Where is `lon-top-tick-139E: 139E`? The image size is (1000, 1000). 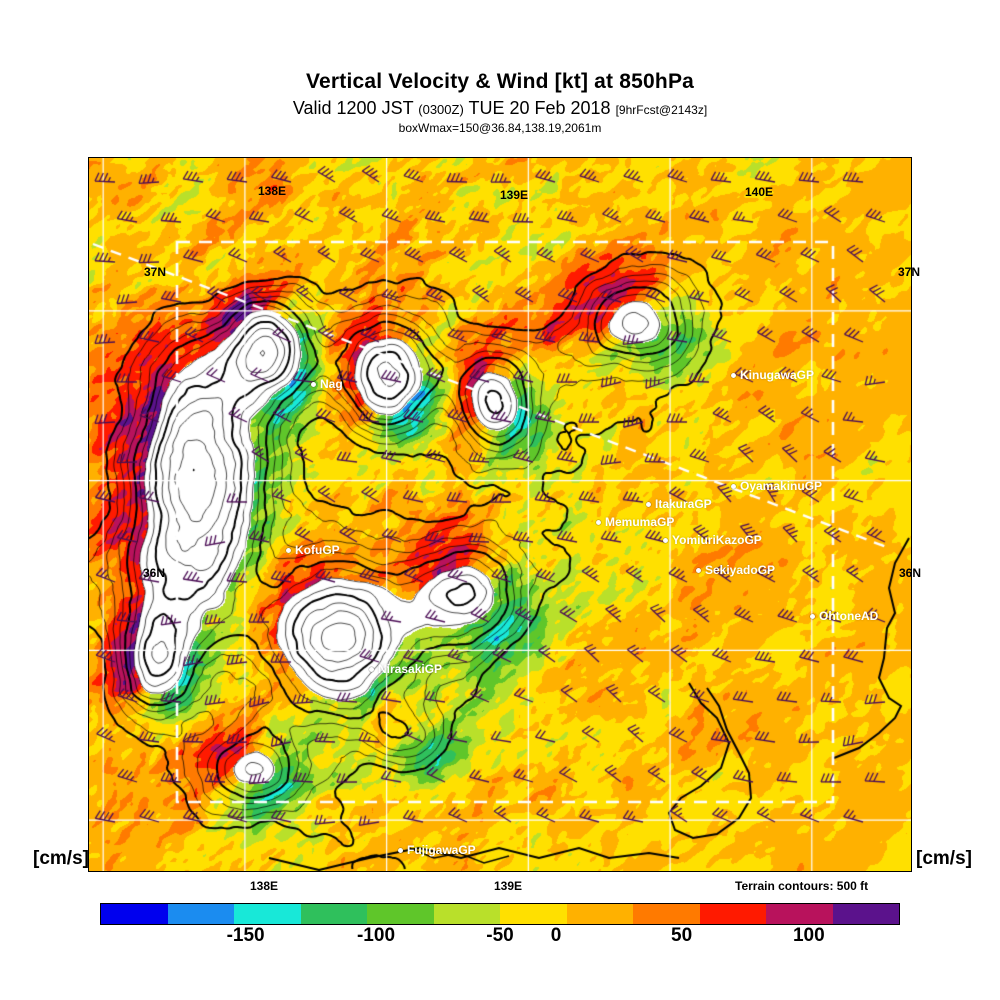 lon-top-tick-139E: 139E is located at coordinates (514, 195).